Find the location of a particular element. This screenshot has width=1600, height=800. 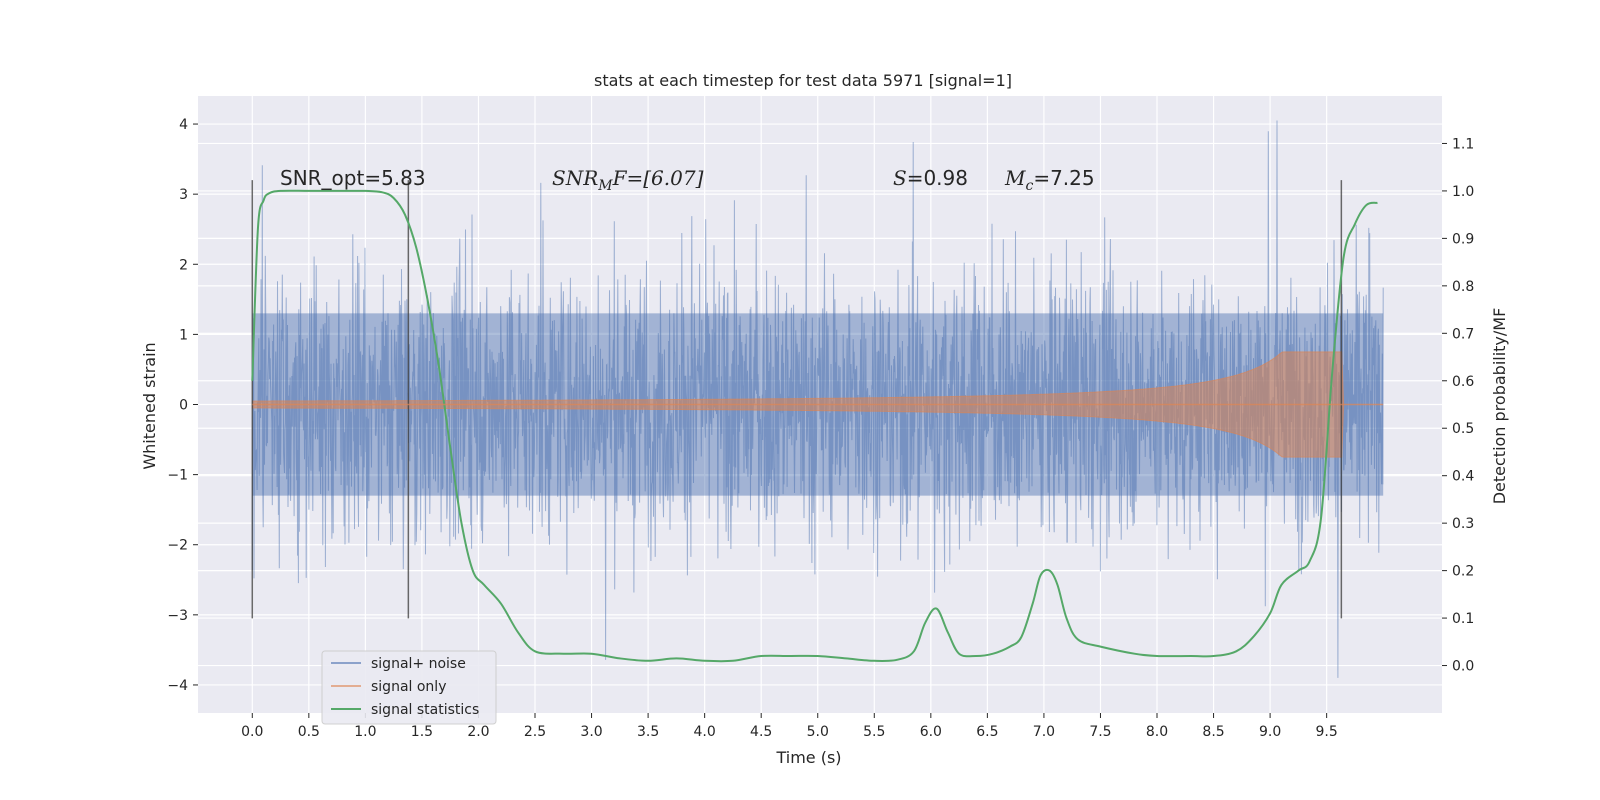

x-tick-label-15: 7.5 is located at coordinates (1100, 732).